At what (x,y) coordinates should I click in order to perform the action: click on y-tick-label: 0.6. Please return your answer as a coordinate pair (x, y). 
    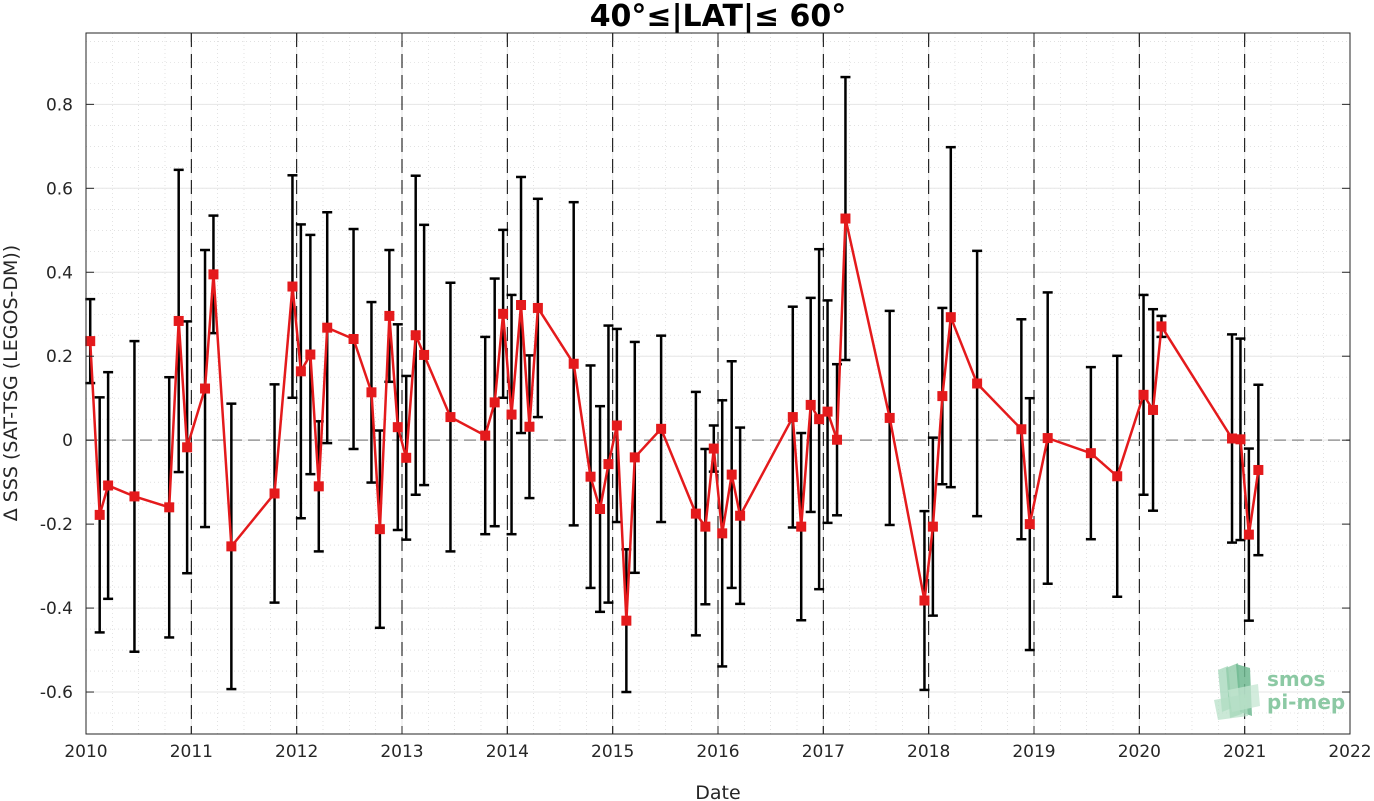
    Looking at the image, I should click on (59, 189).